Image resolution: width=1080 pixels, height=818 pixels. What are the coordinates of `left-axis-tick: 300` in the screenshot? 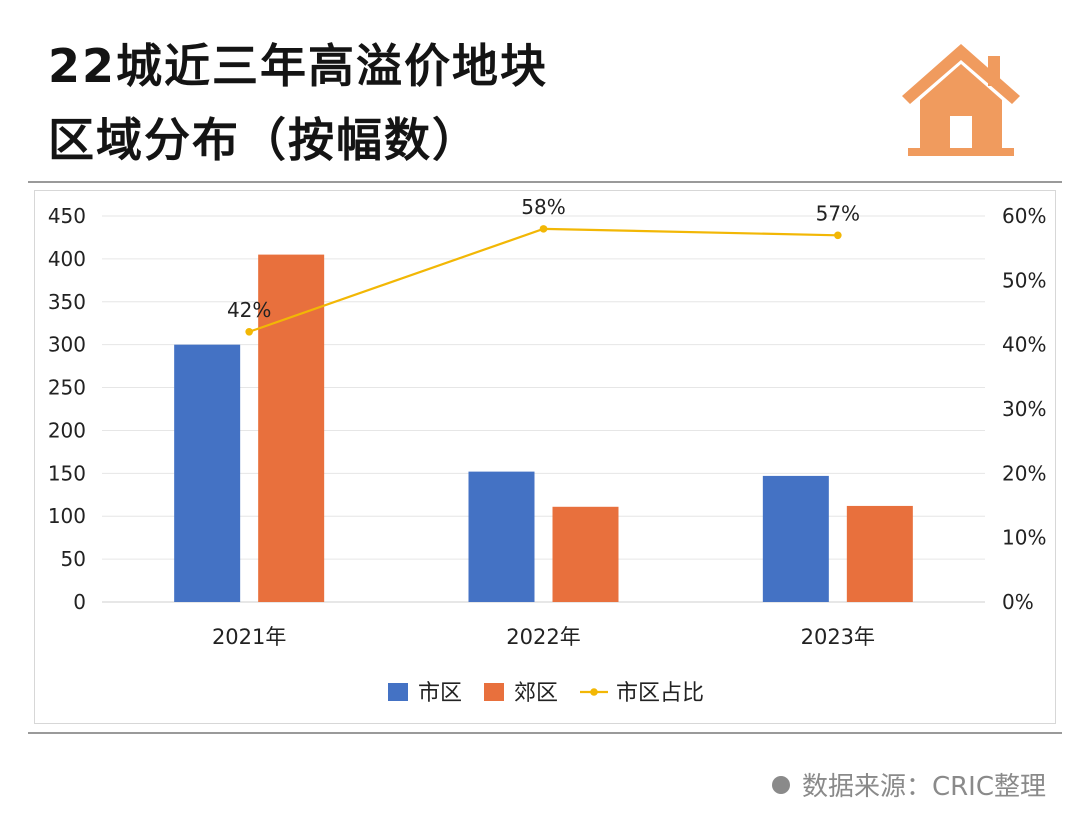 It's located at (67, 345).